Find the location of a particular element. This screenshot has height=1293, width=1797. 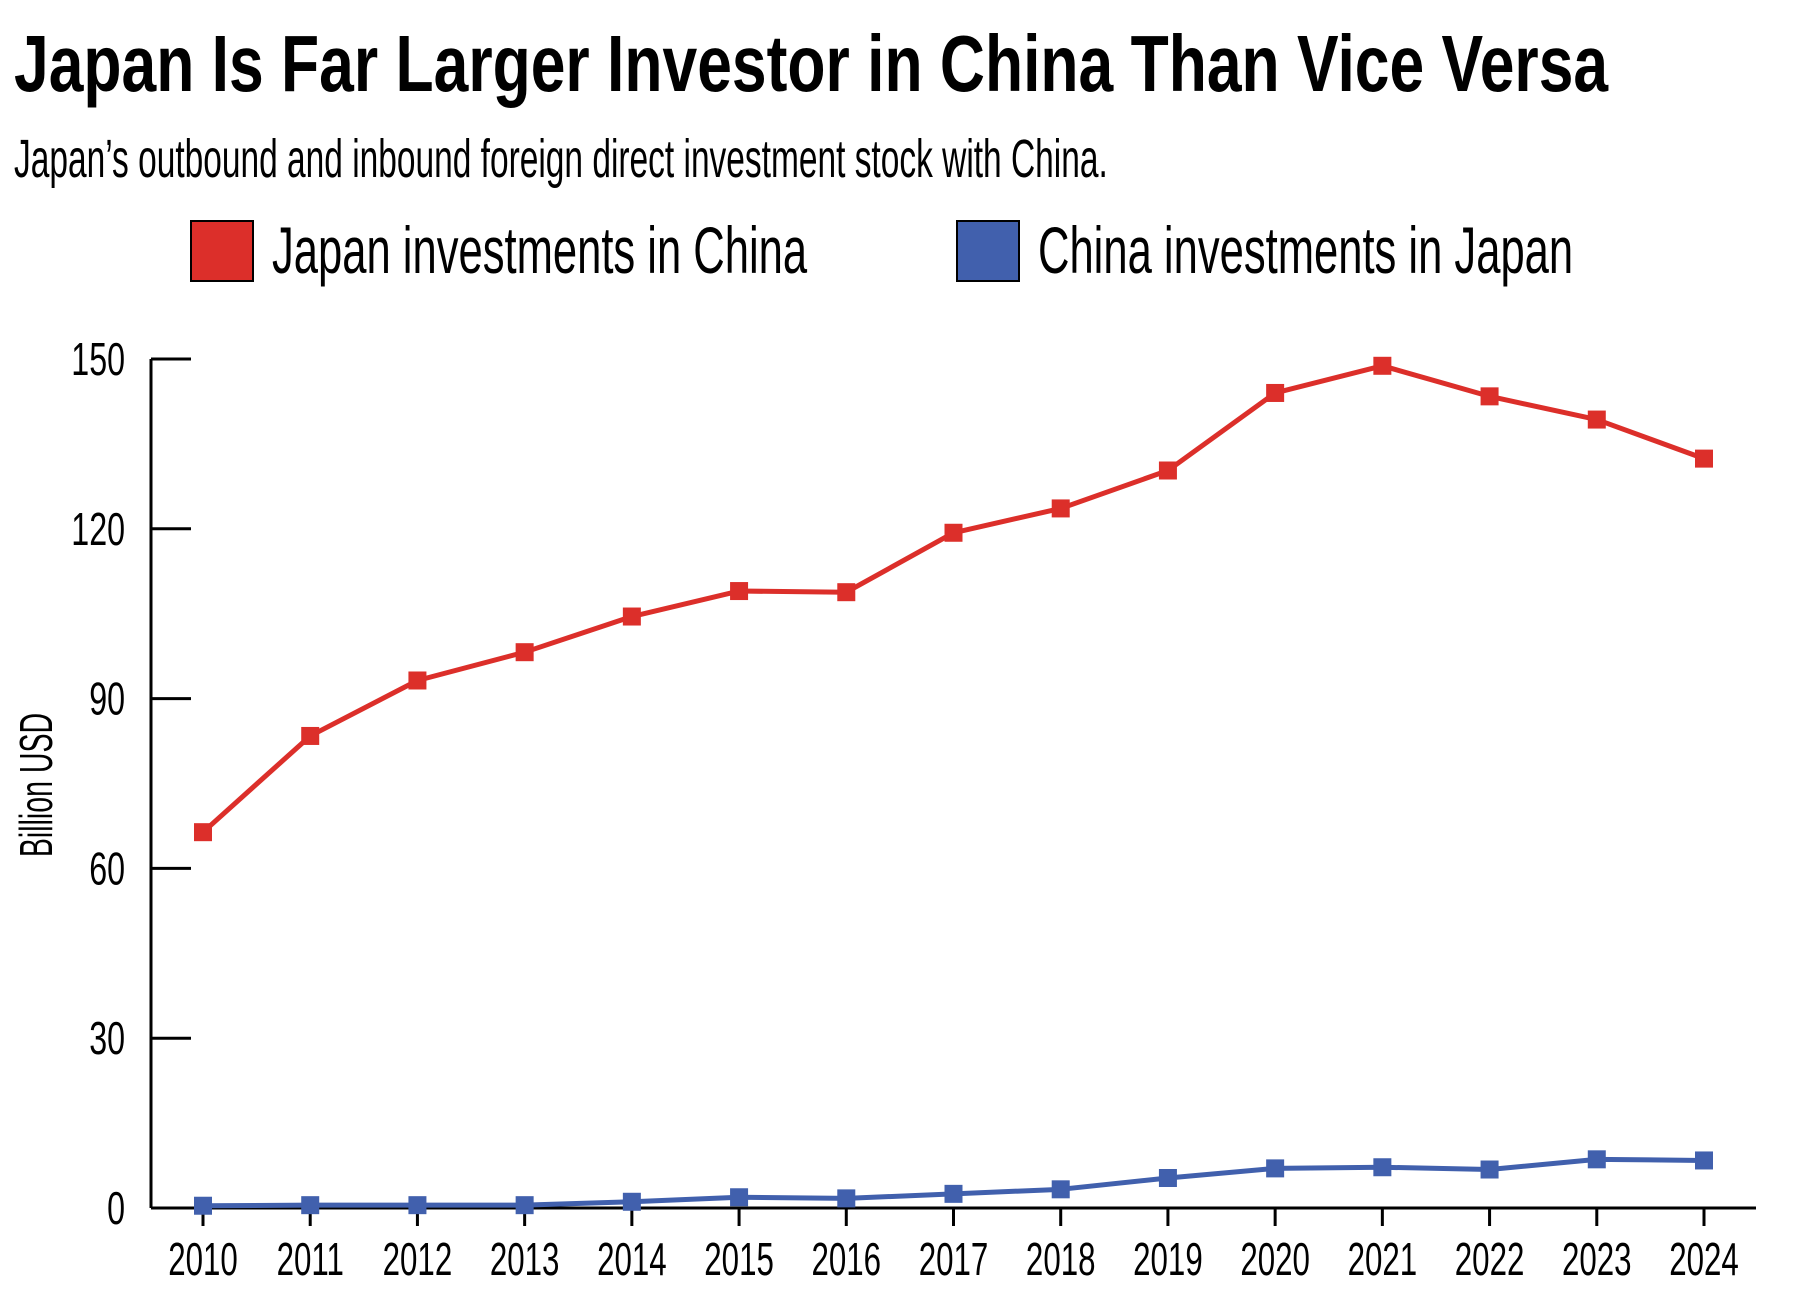

x-tick-label: 2024 is located at coordinates (1704, 1259).